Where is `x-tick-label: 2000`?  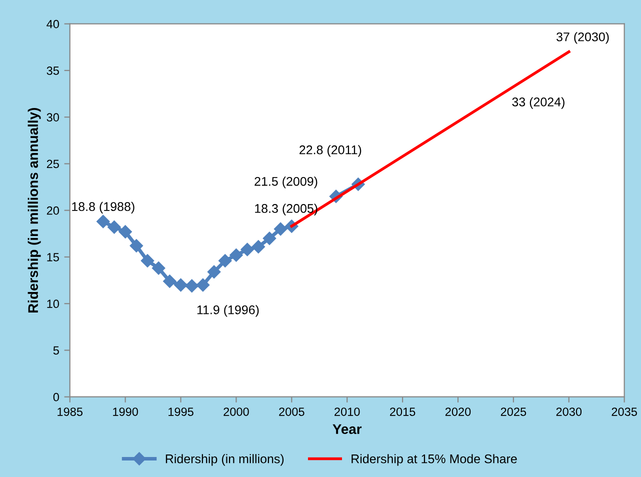 x-tick-label: 2000 is located at coordinates (236, 412).